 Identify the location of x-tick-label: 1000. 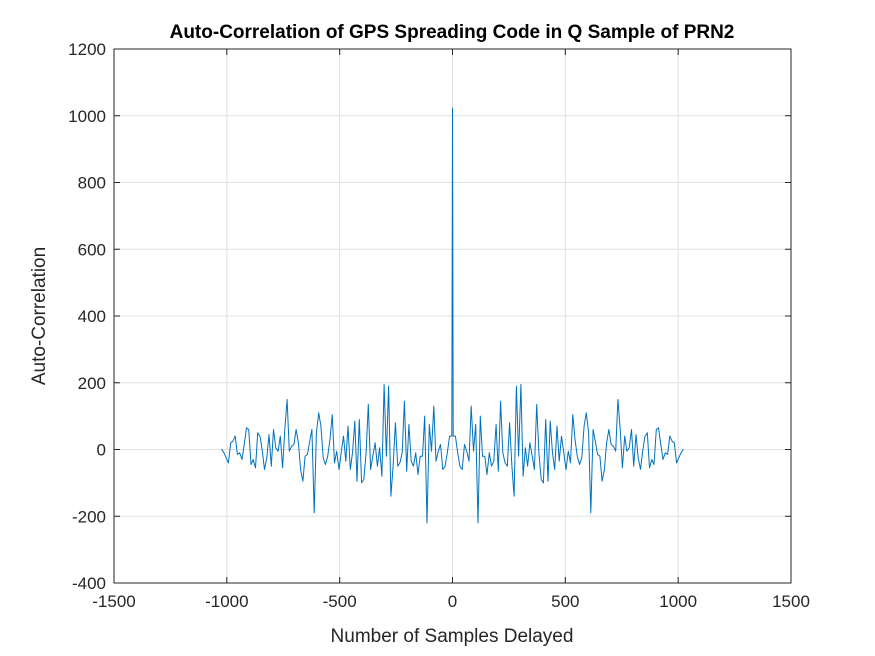
(678, 601).